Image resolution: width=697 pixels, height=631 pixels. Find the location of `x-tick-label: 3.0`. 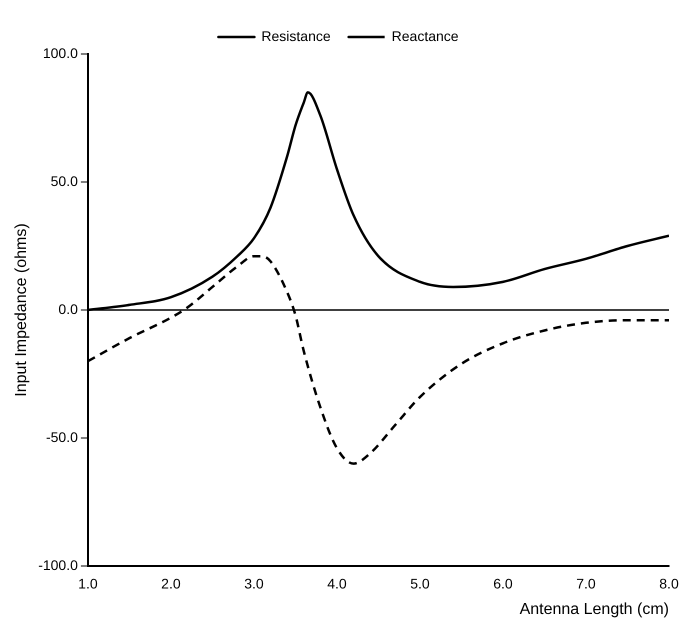

x-tick-label: 3.0 is located at coordinates (254, 583).